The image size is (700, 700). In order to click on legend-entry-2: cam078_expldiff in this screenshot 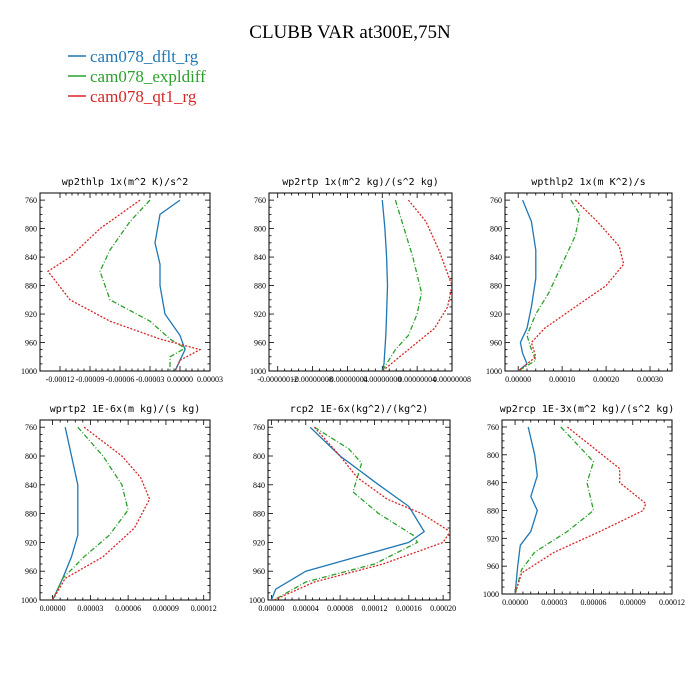, I will do `click(137, 76)`.